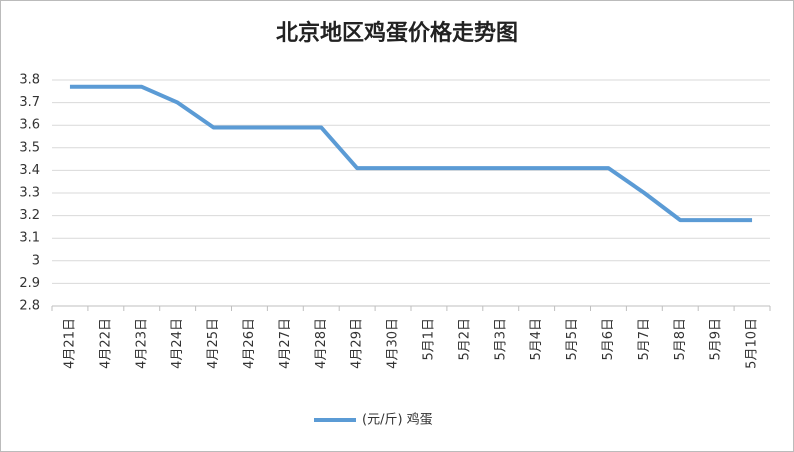 Image resolution: width=794 pixels, height=452 pixels. Describe the element at coordinates (29, 80) in the screenshot. I see `y-tick-label: 3.8` at that location.